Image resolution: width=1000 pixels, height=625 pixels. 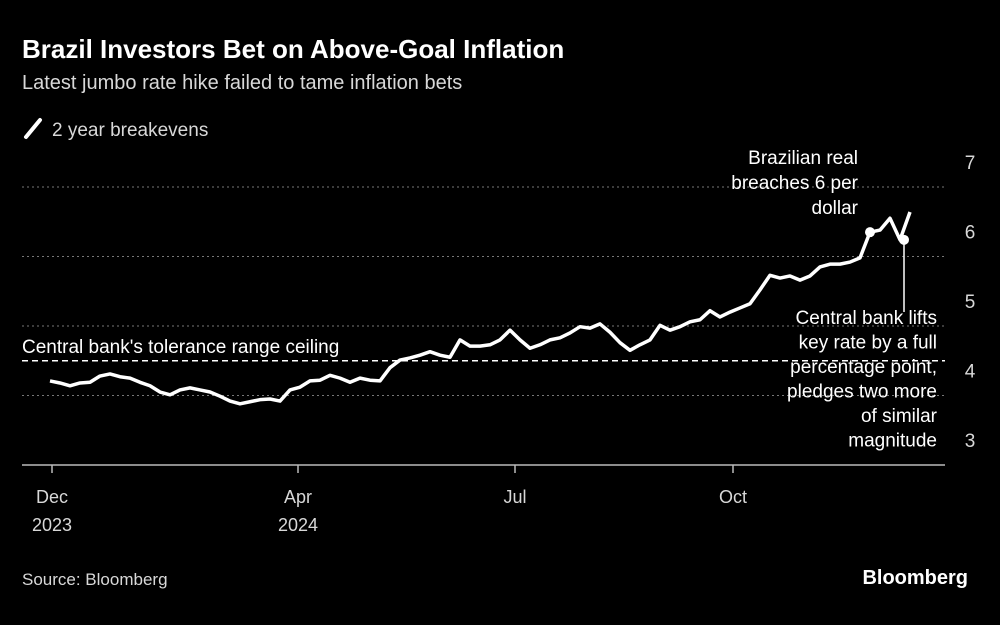 I want to click on y-tick-label: 7, so click(x=970, y=163).